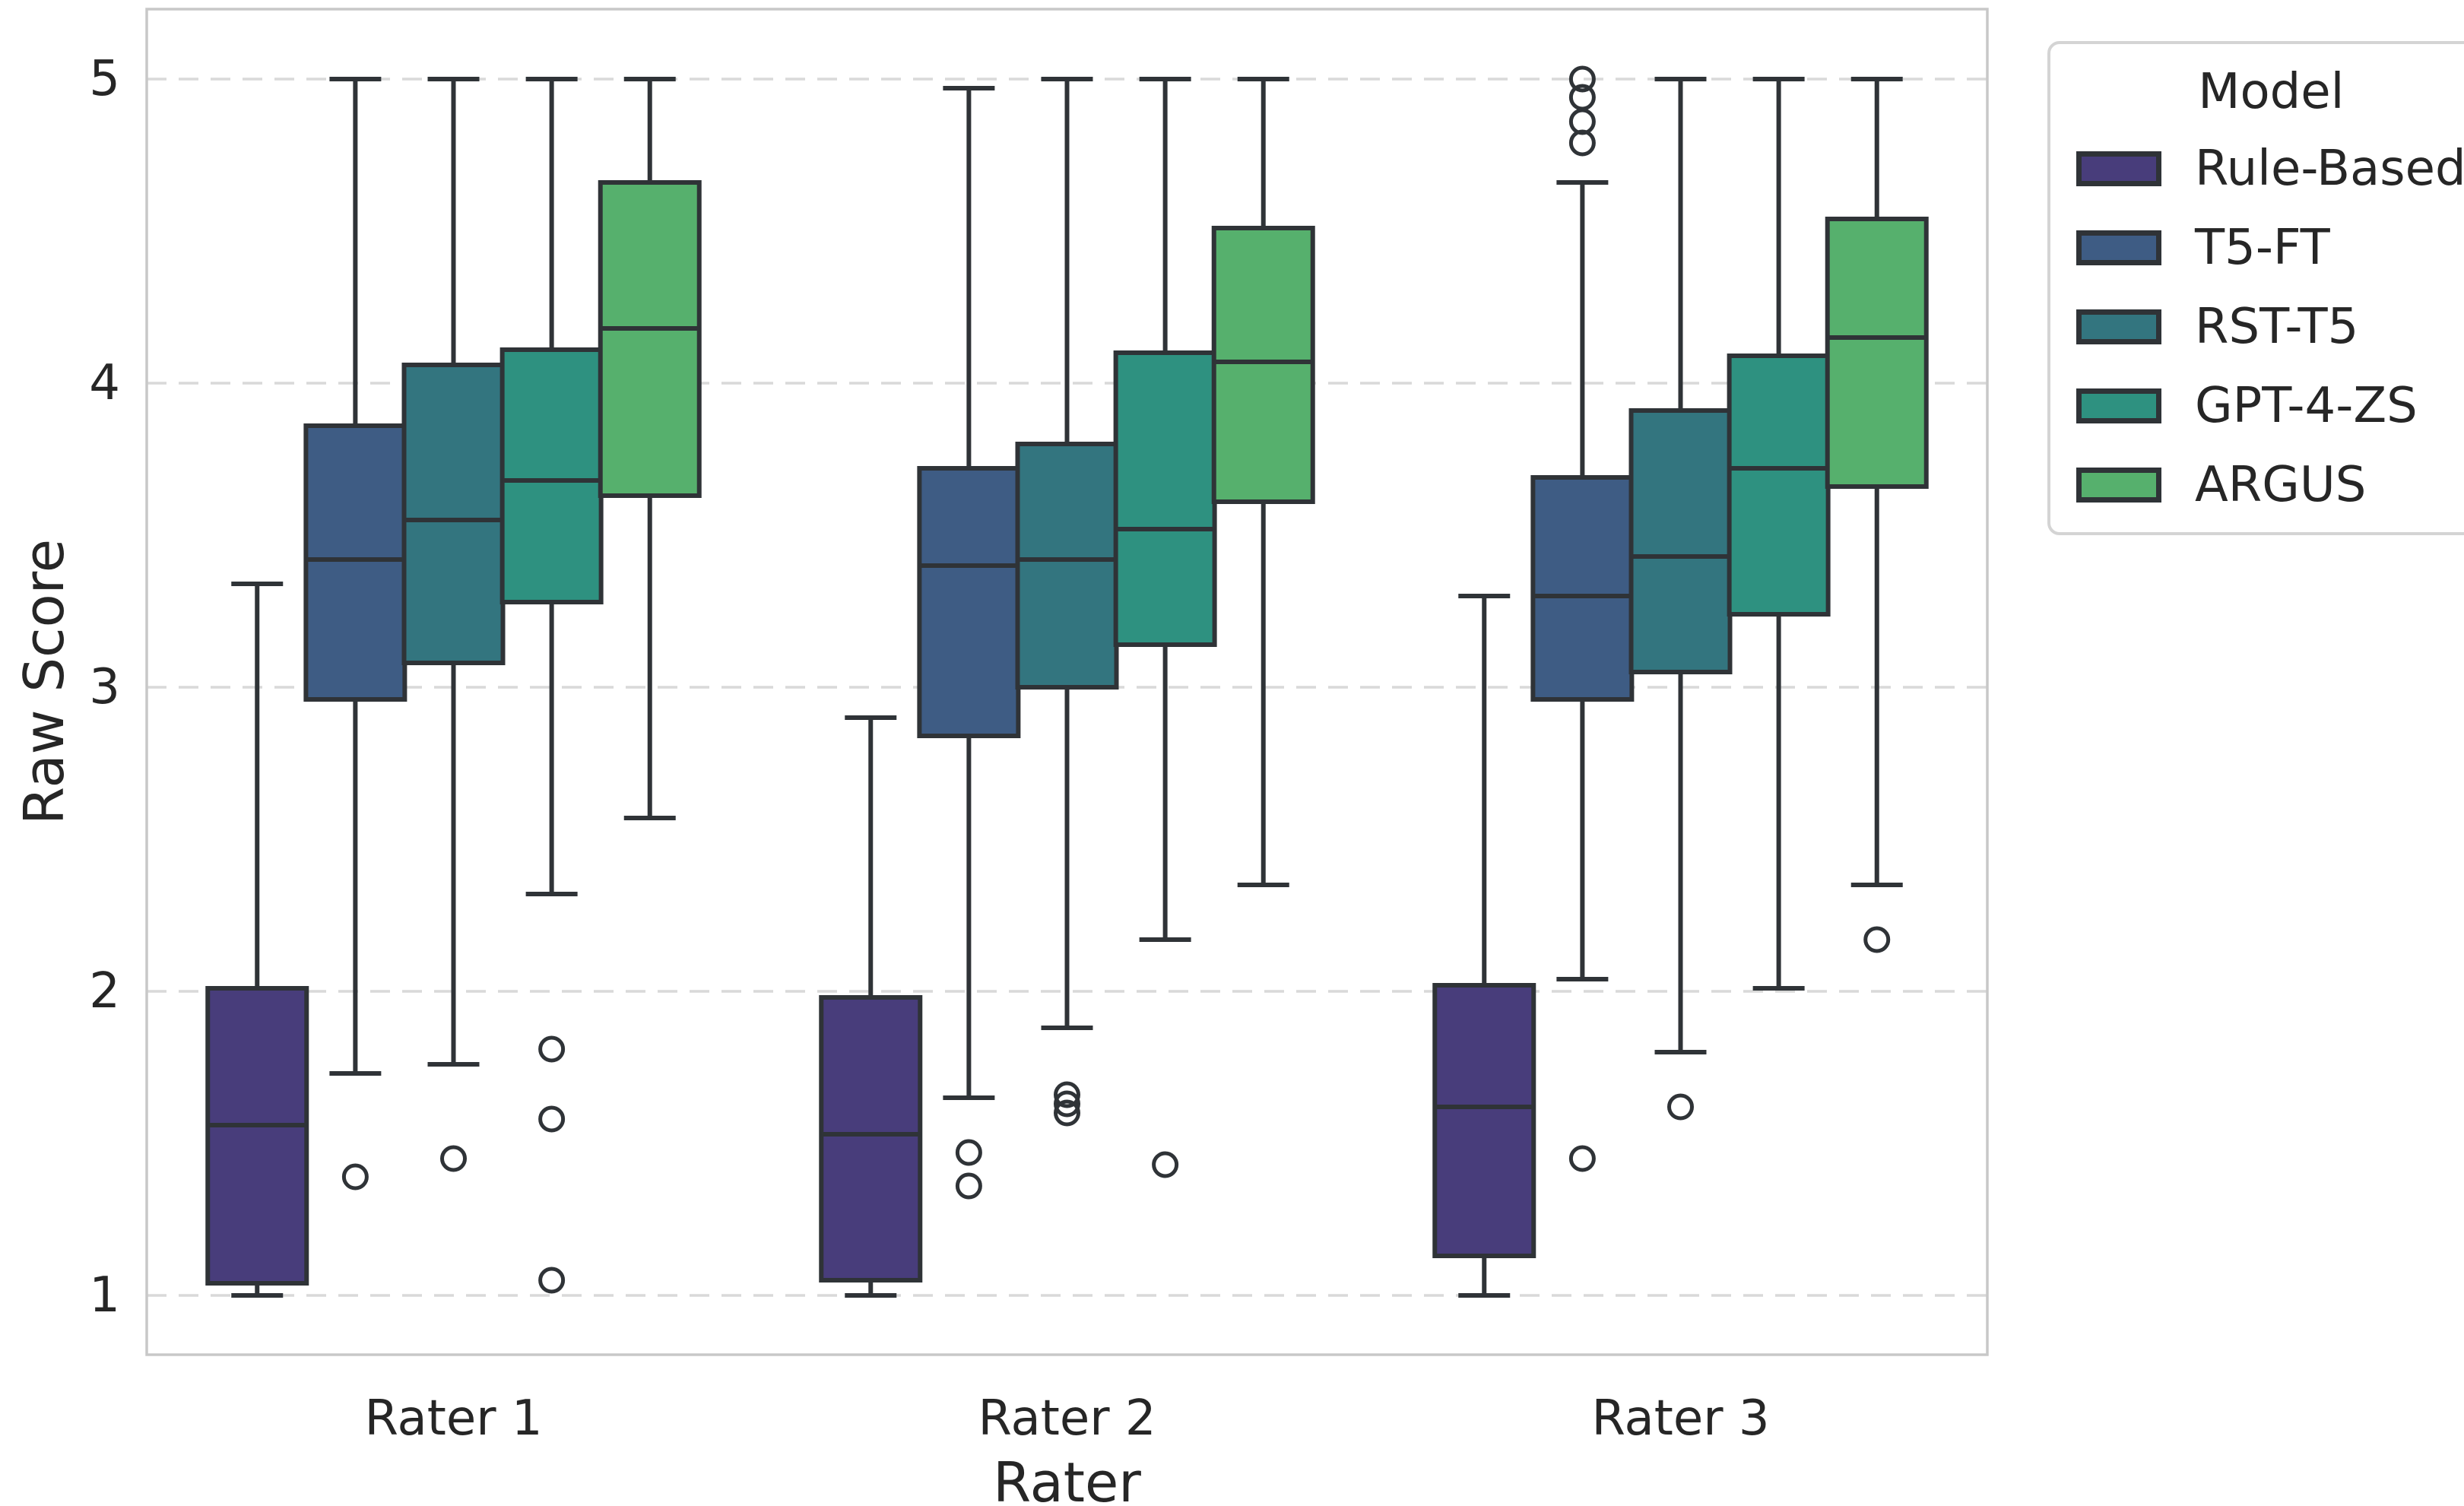  Describe the element at coordinates (2306, 406) in the screenshot. I see `legend-label: GPT-4-ZS` at that location.